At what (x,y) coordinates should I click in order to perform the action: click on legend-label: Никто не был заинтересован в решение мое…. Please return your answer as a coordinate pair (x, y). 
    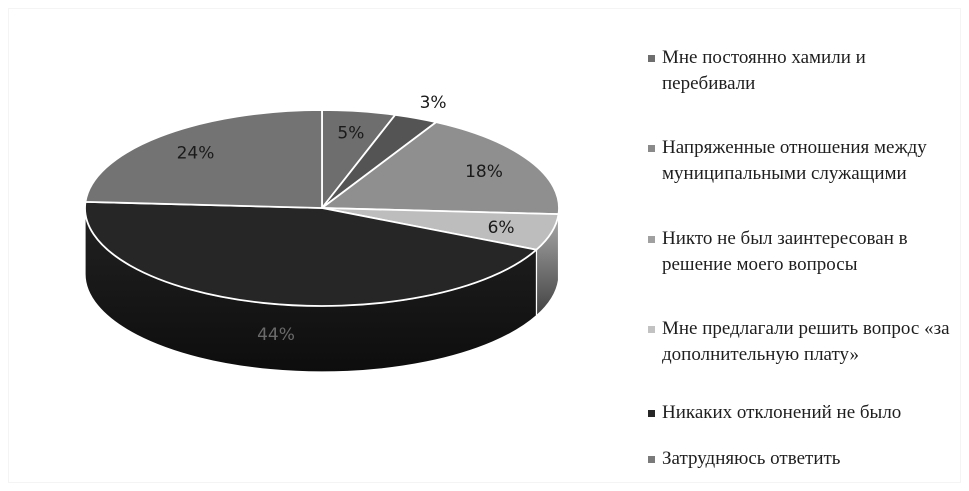
    Looking at the image, I should click on (785, 251).